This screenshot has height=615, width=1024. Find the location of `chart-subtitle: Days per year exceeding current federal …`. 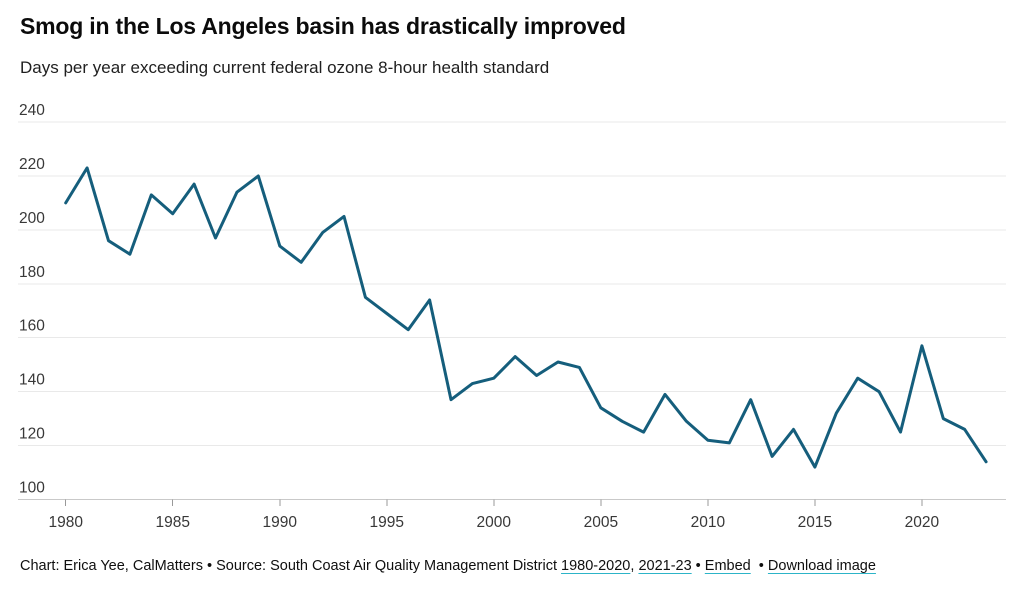

chart-subtitle: Days per year exceeding current federal … is located at coordinates (285, 67).